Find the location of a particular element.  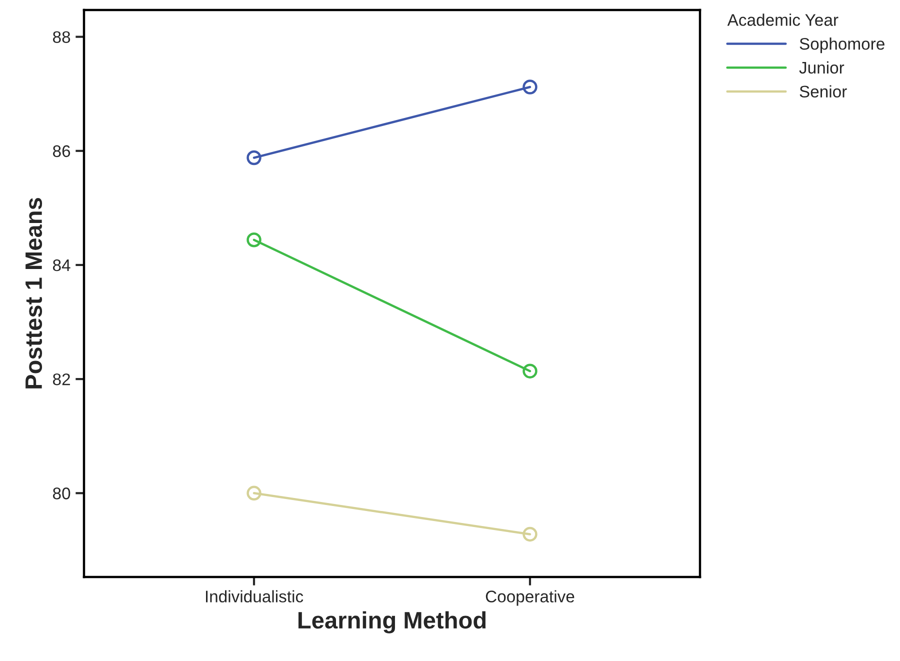

y-tick-label: 80 is located at coordinates (61, 494).